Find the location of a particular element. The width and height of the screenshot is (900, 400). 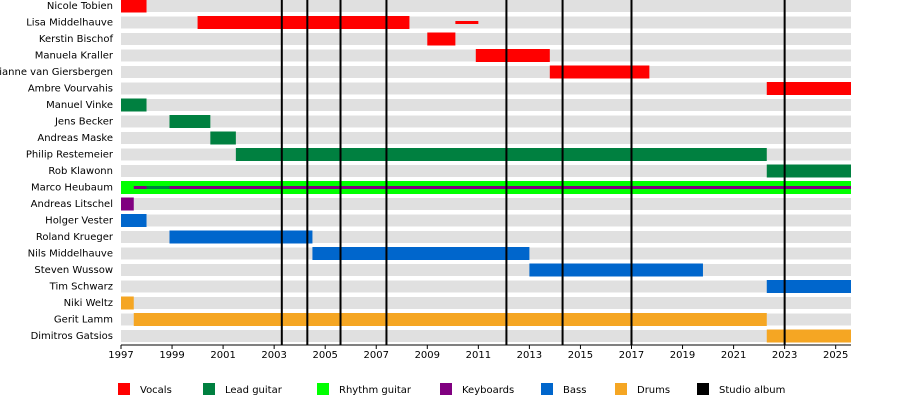

legend-label: Studio album is located at coordinates (752, 390).